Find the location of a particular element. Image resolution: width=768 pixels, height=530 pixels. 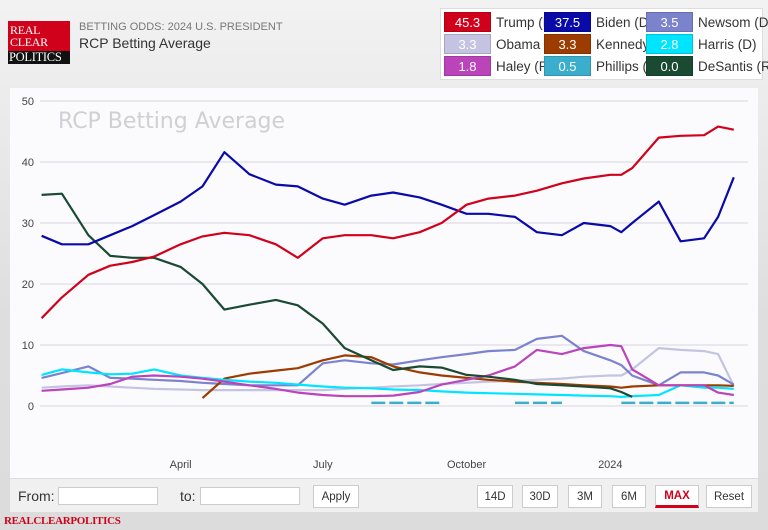

legend-value: 2.8 is located at coordinates (669, 44).